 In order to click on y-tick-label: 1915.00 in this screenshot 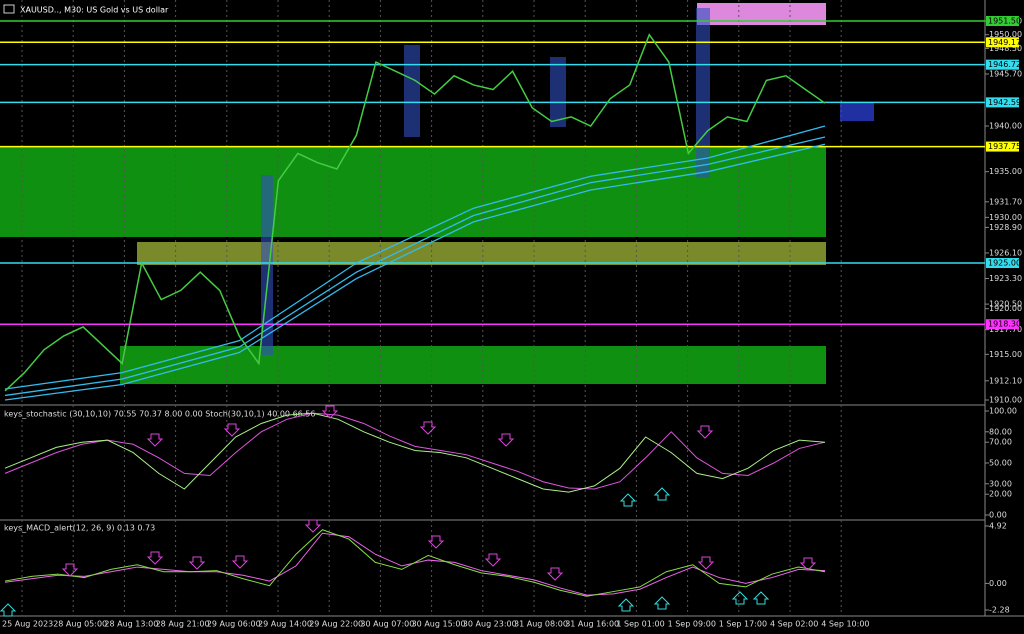, I will do `click(1005, 354)`.